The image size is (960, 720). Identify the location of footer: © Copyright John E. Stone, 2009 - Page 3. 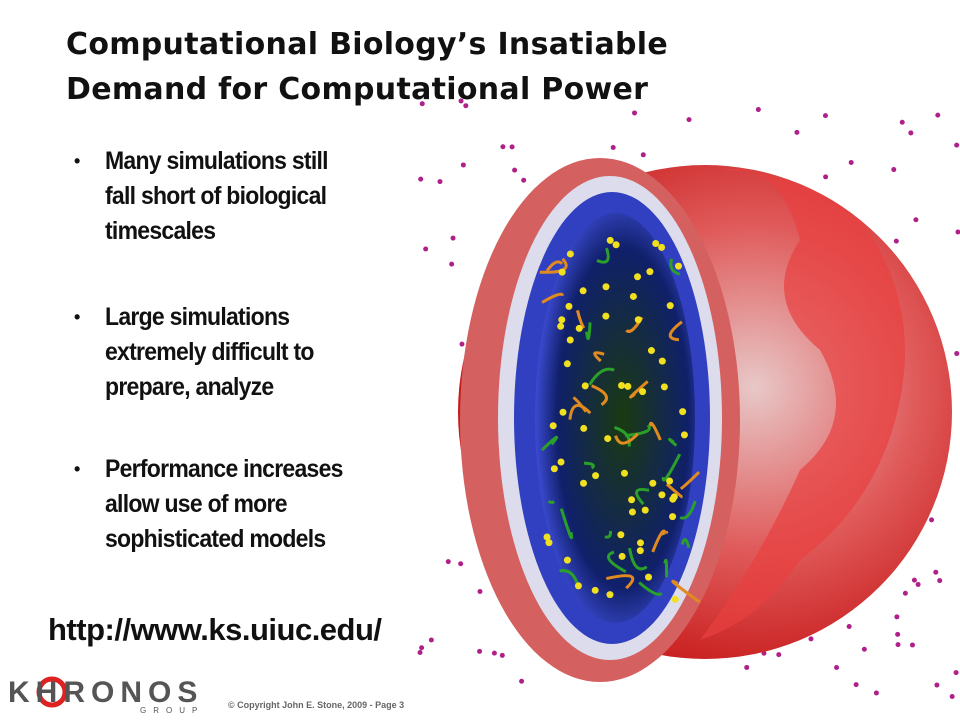
(316, 705).